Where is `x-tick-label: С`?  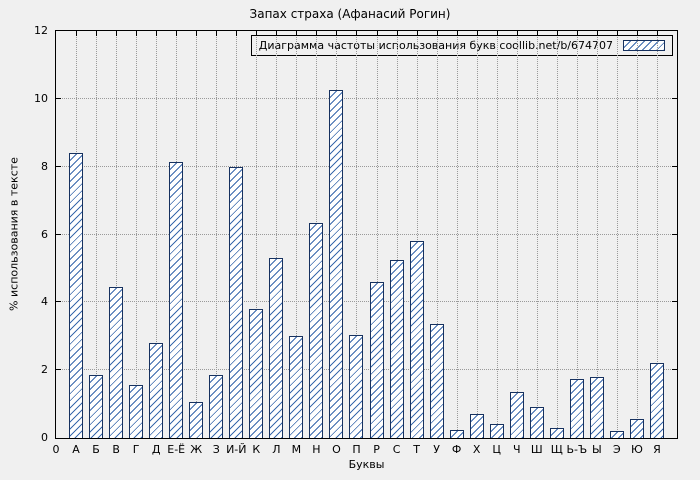 x-tick-label: С is located at coordinates (396, 449).